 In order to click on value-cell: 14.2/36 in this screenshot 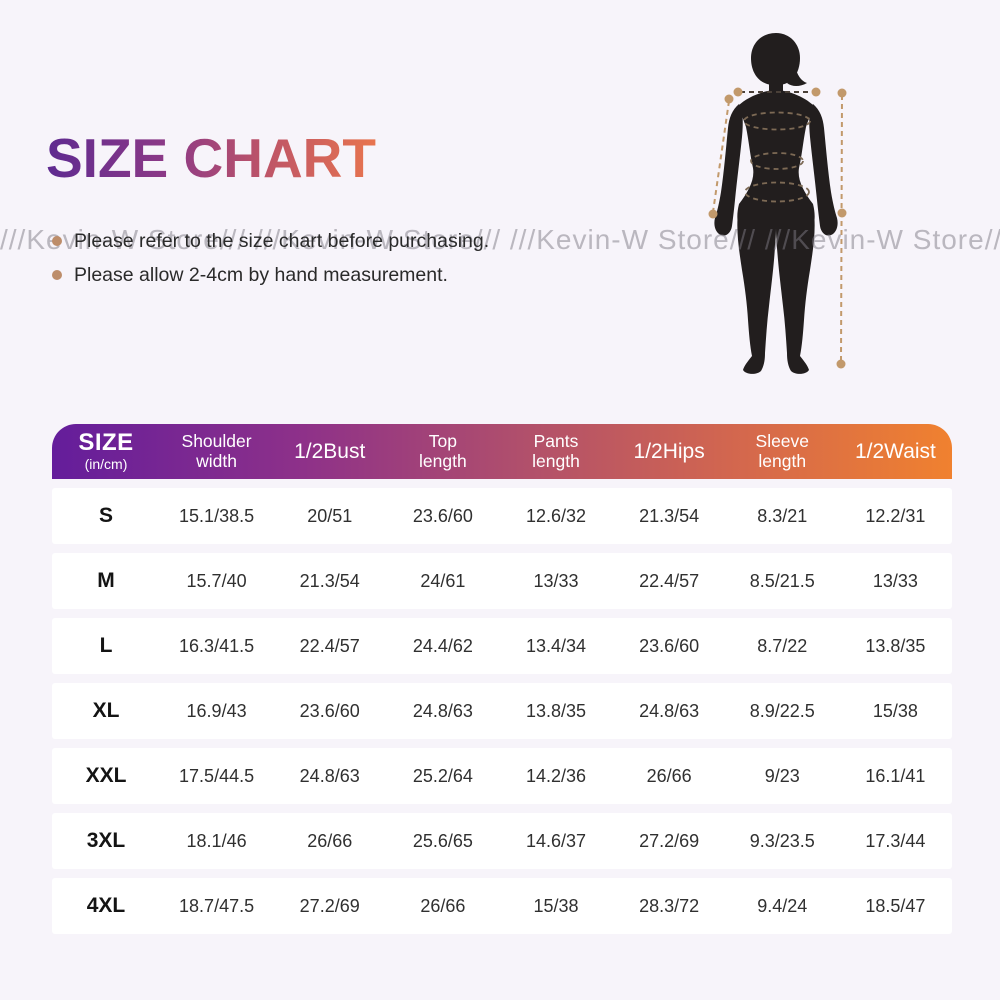, I will do `click(556, 775)`.